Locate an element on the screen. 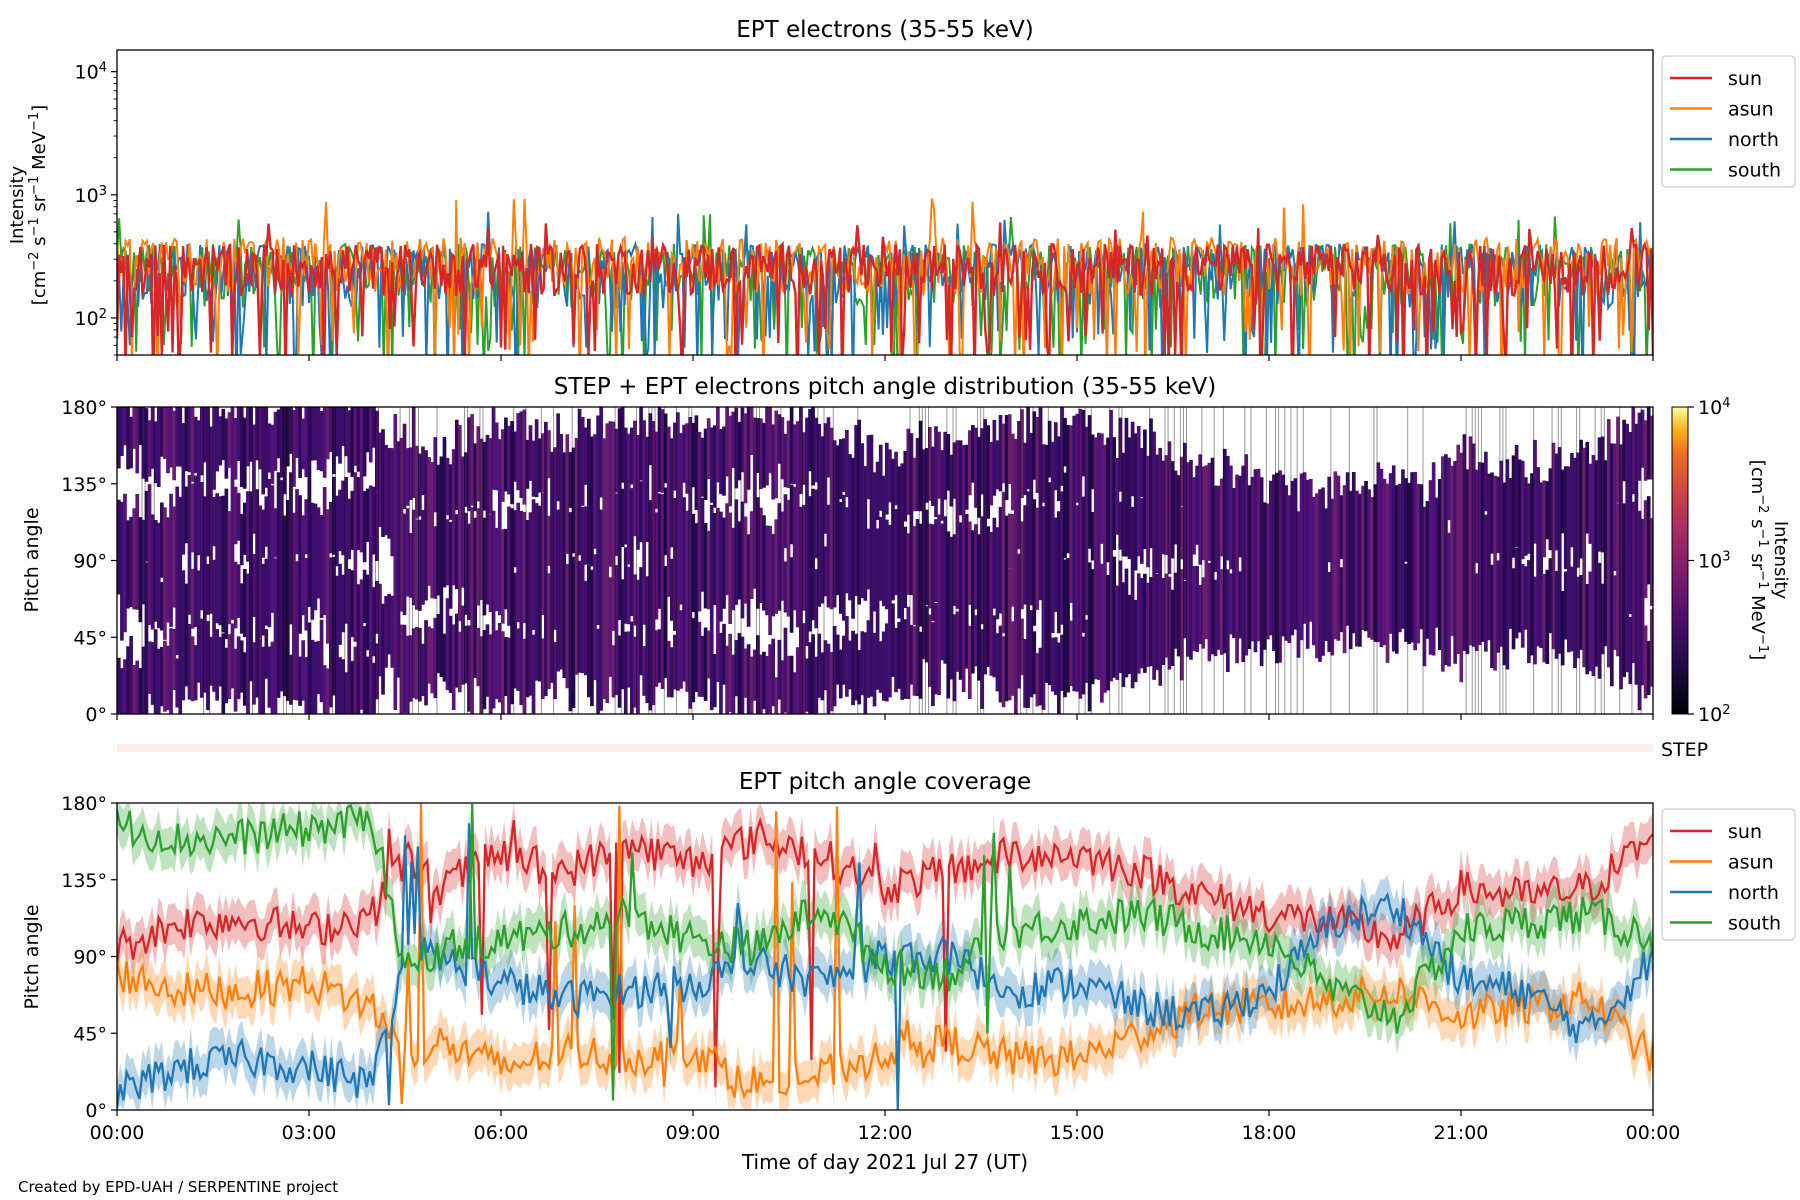 The image size is (1800, 1200). y-tick-label: 45° is located at coordinates (90, 638).